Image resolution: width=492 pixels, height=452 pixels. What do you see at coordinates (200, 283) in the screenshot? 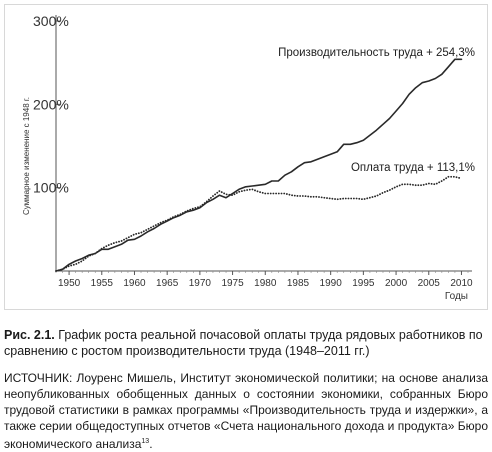
I see `x-tick-label: 1970` at bounding box center [200, 283].